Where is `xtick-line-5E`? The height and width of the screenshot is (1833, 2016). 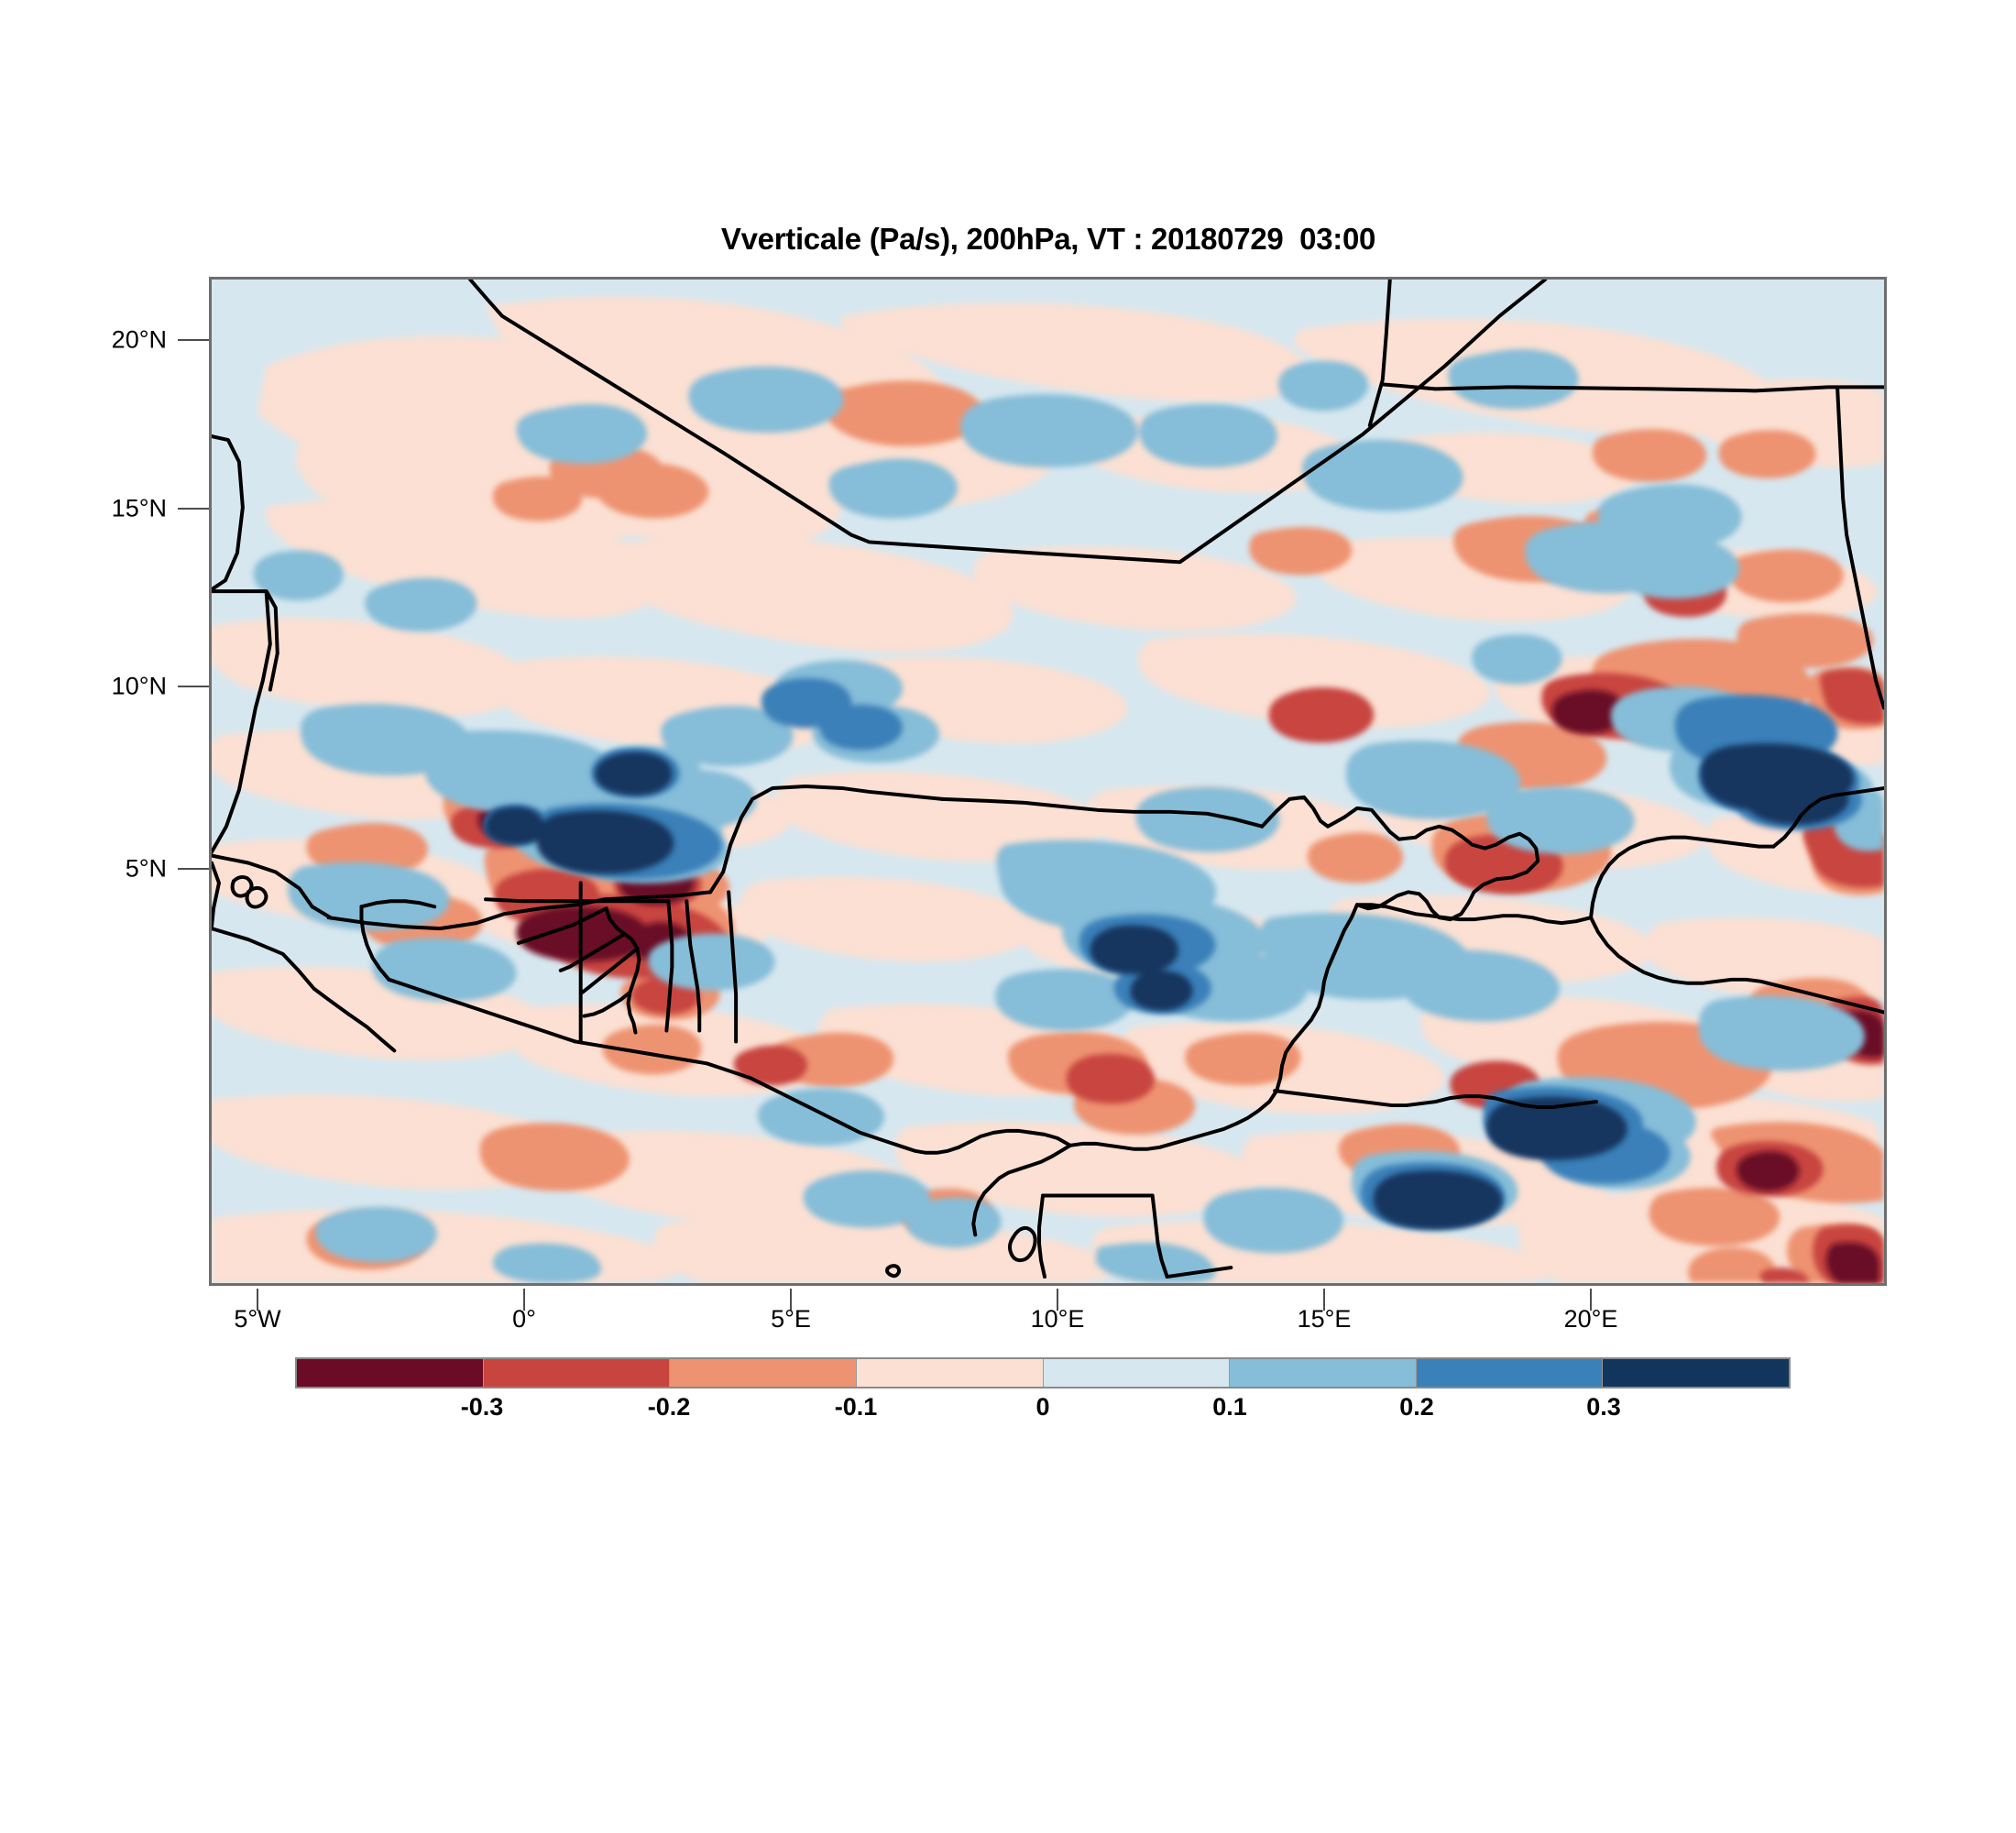 xtick-line-5E is located at coordinates (791, 1300).